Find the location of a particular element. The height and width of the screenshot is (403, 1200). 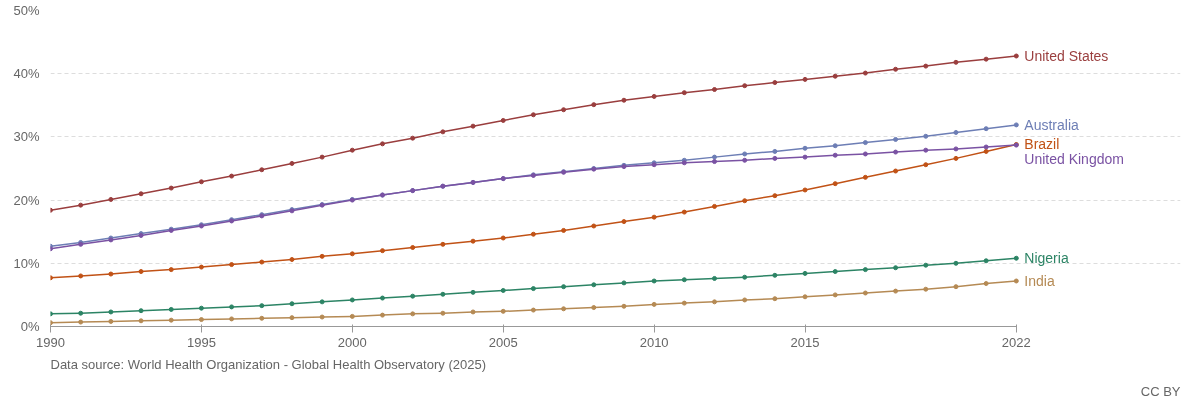

y-tick-label: 20% is located at coordinates (26, 200).